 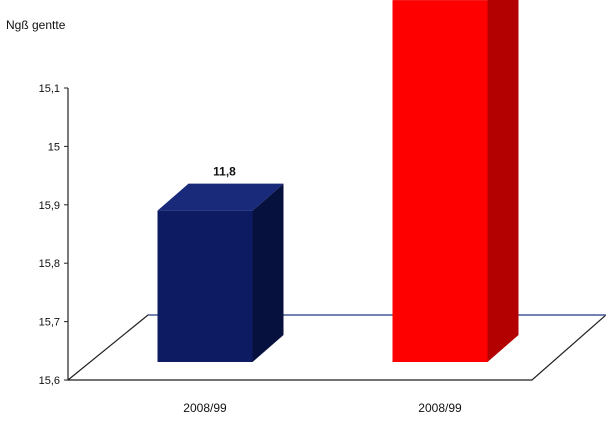 I want to click on y-tick-label: 15,8, so click(x=49, y=264).